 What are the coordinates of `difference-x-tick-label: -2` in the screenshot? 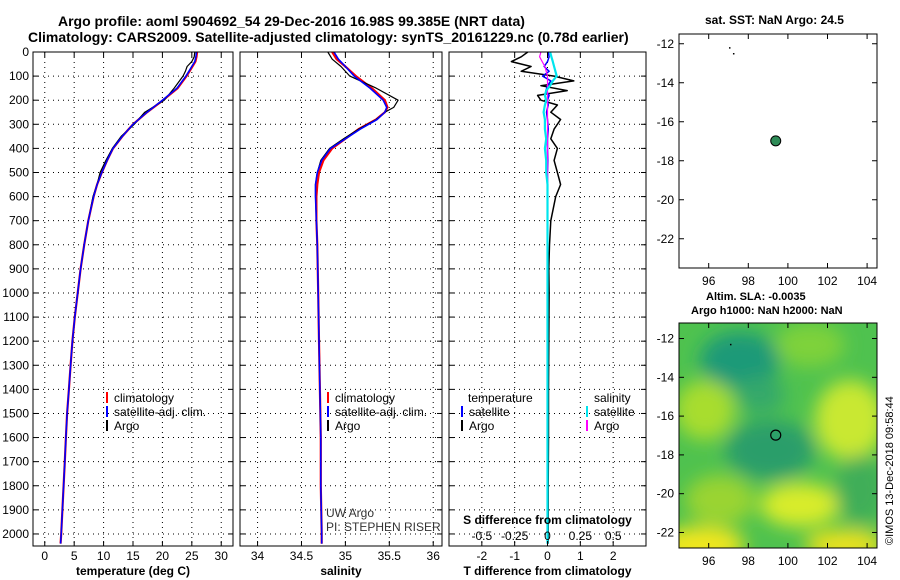 It's located at (481, 556).